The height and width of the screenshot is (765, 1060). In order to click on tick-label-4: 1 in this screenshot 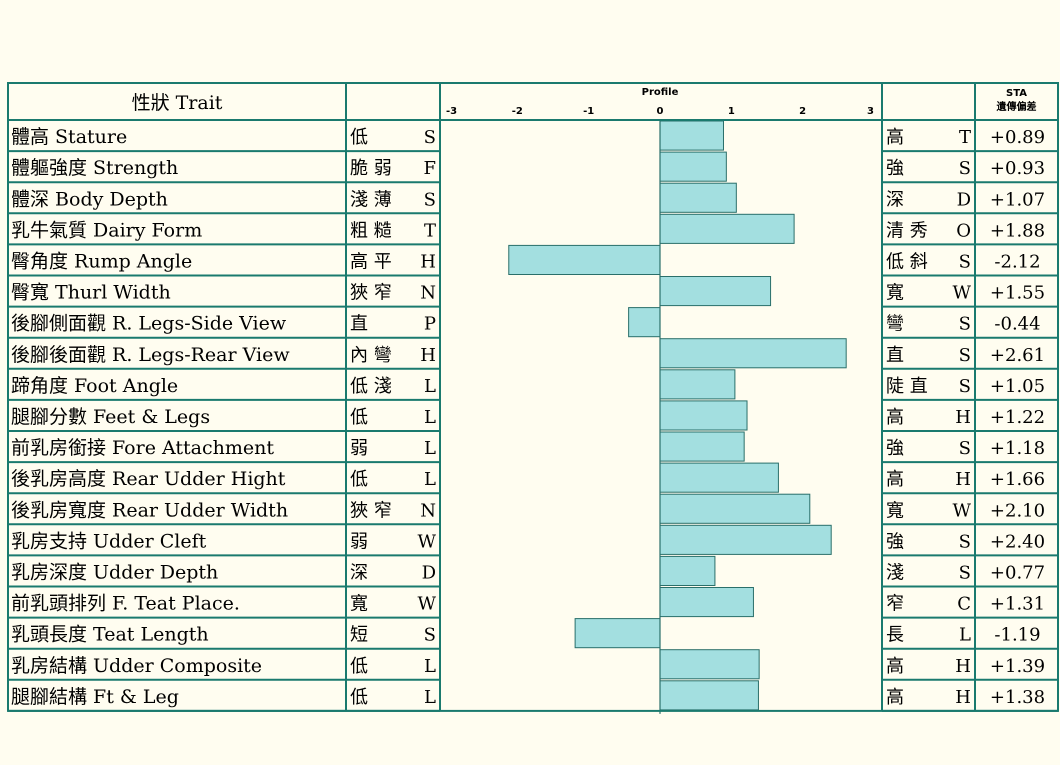, I will do `click(731, 111)`.